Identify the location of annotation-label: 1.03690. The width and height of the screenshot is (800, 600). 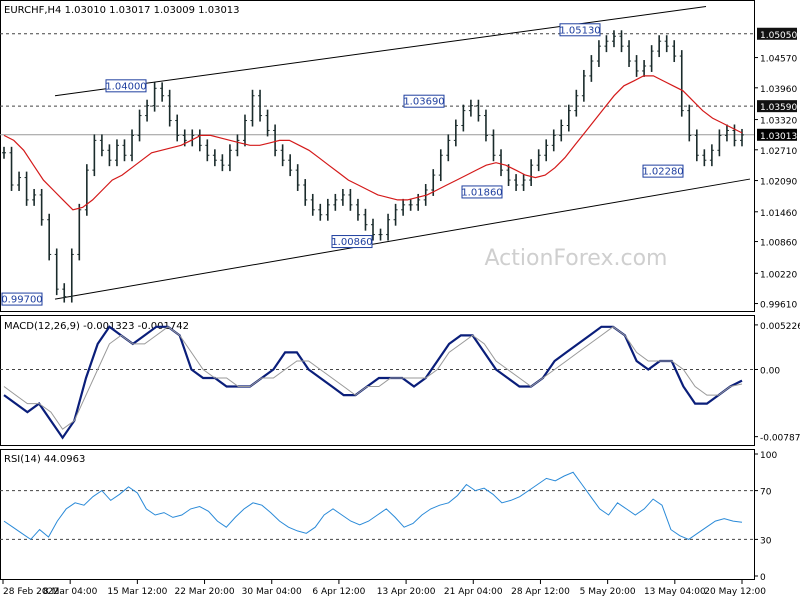
(423, 102).